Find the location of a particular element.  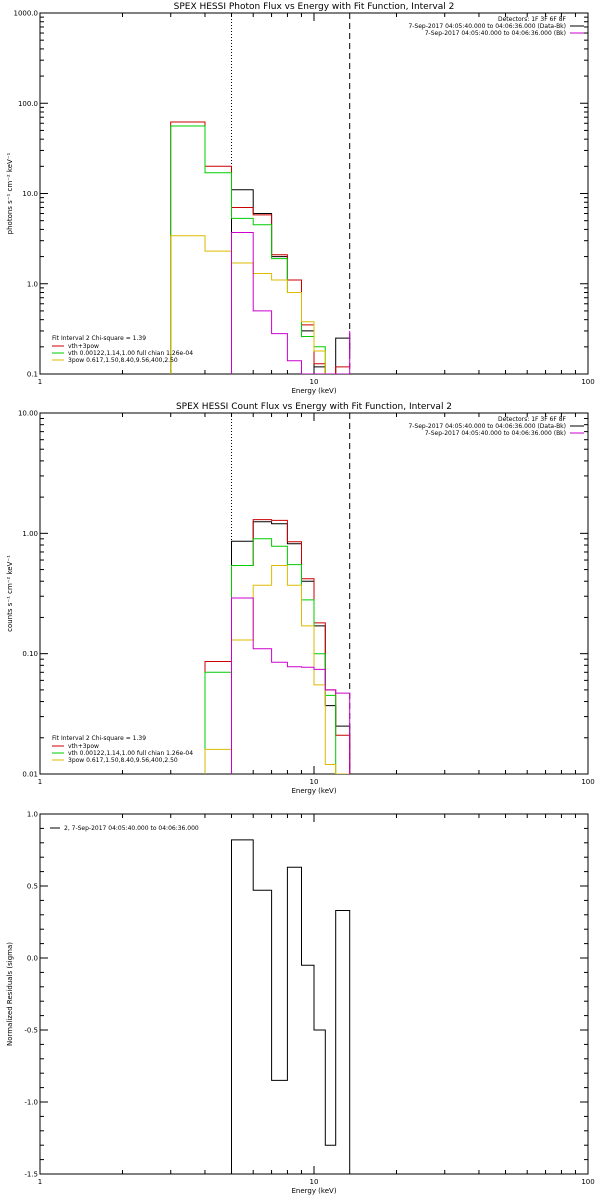

y-tick-label: 100.0 is located at coordinates (28, 104).